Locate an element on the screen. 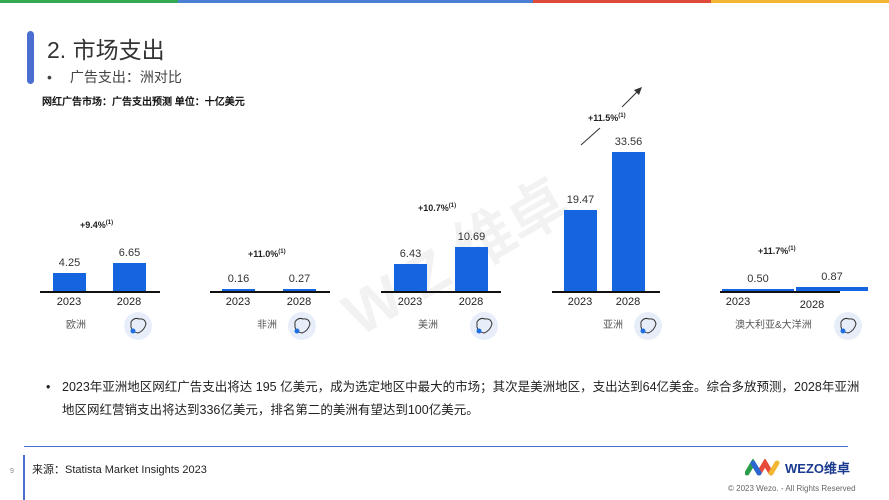 This screenshot has width=889, height=500. growth-label: +9.4%(1) is located at coordinates (96, 225).